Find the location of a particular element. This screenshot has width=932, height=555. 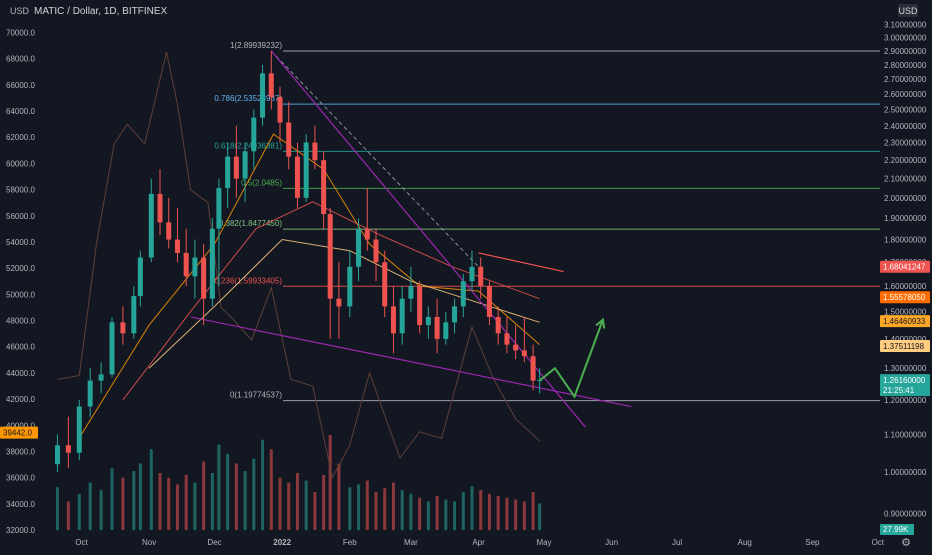

right-axis-tick-label: 1.60000000 is located at coordinates (905, 286).